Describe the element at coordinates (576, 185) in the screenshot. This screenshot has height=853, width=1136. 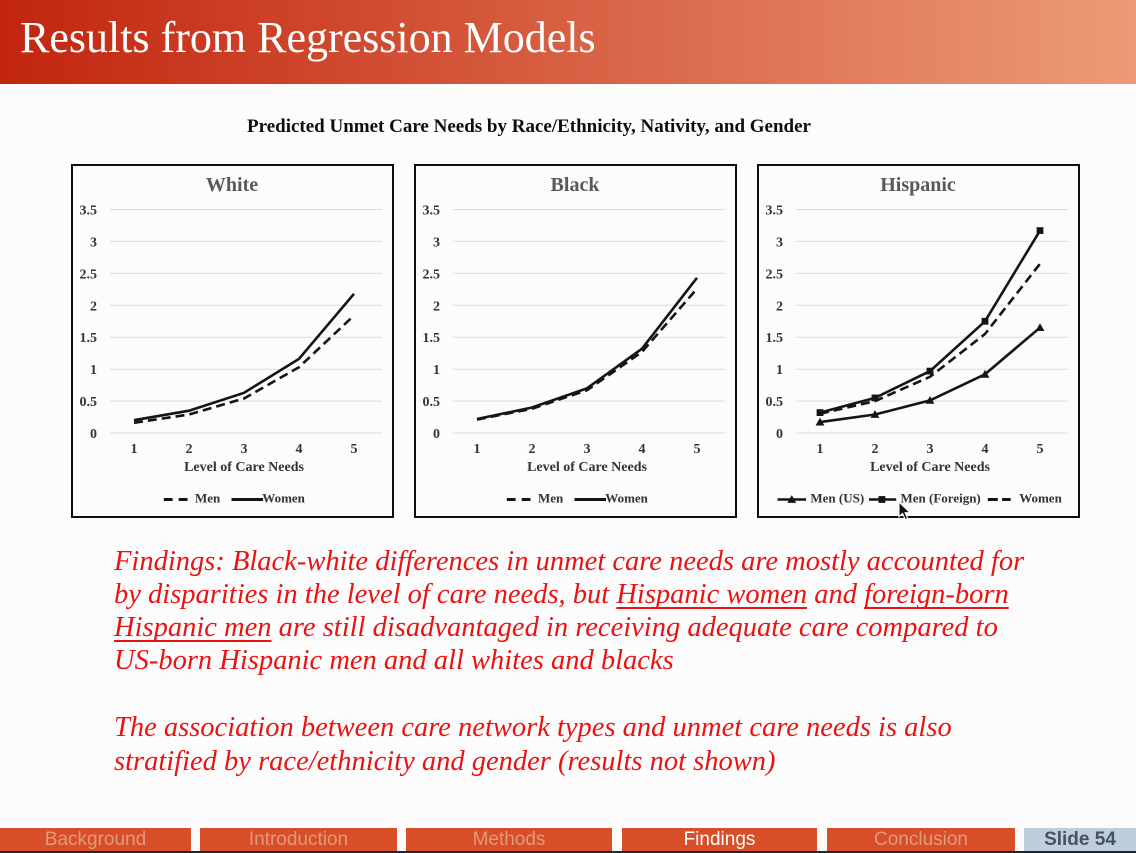
I see `svg-text: Black` at that location.